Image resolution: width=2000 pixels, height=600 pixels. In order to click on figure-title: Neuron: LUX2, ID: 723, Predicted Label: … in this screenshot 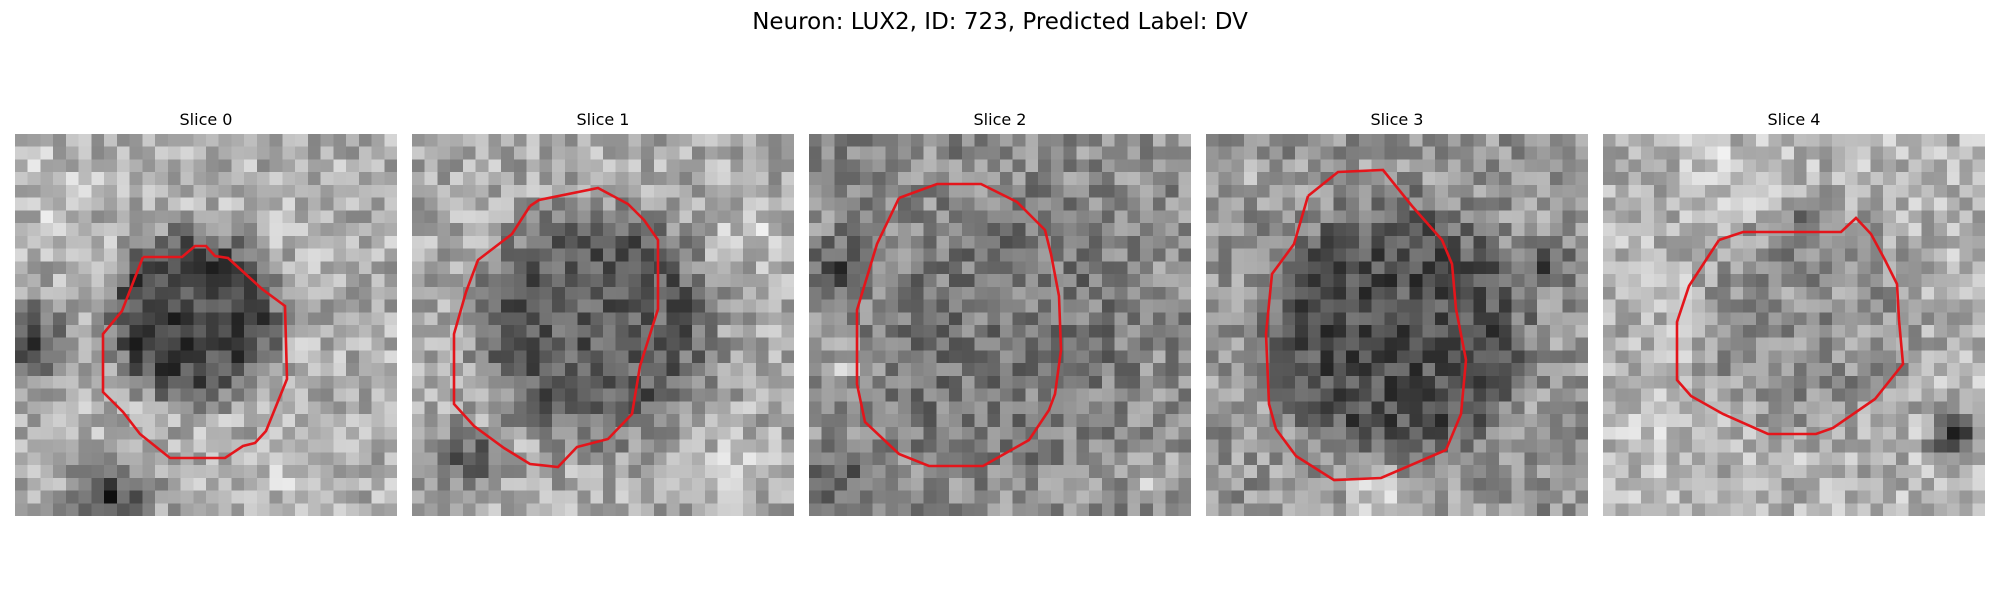, I will do `click(1000, 22)`.